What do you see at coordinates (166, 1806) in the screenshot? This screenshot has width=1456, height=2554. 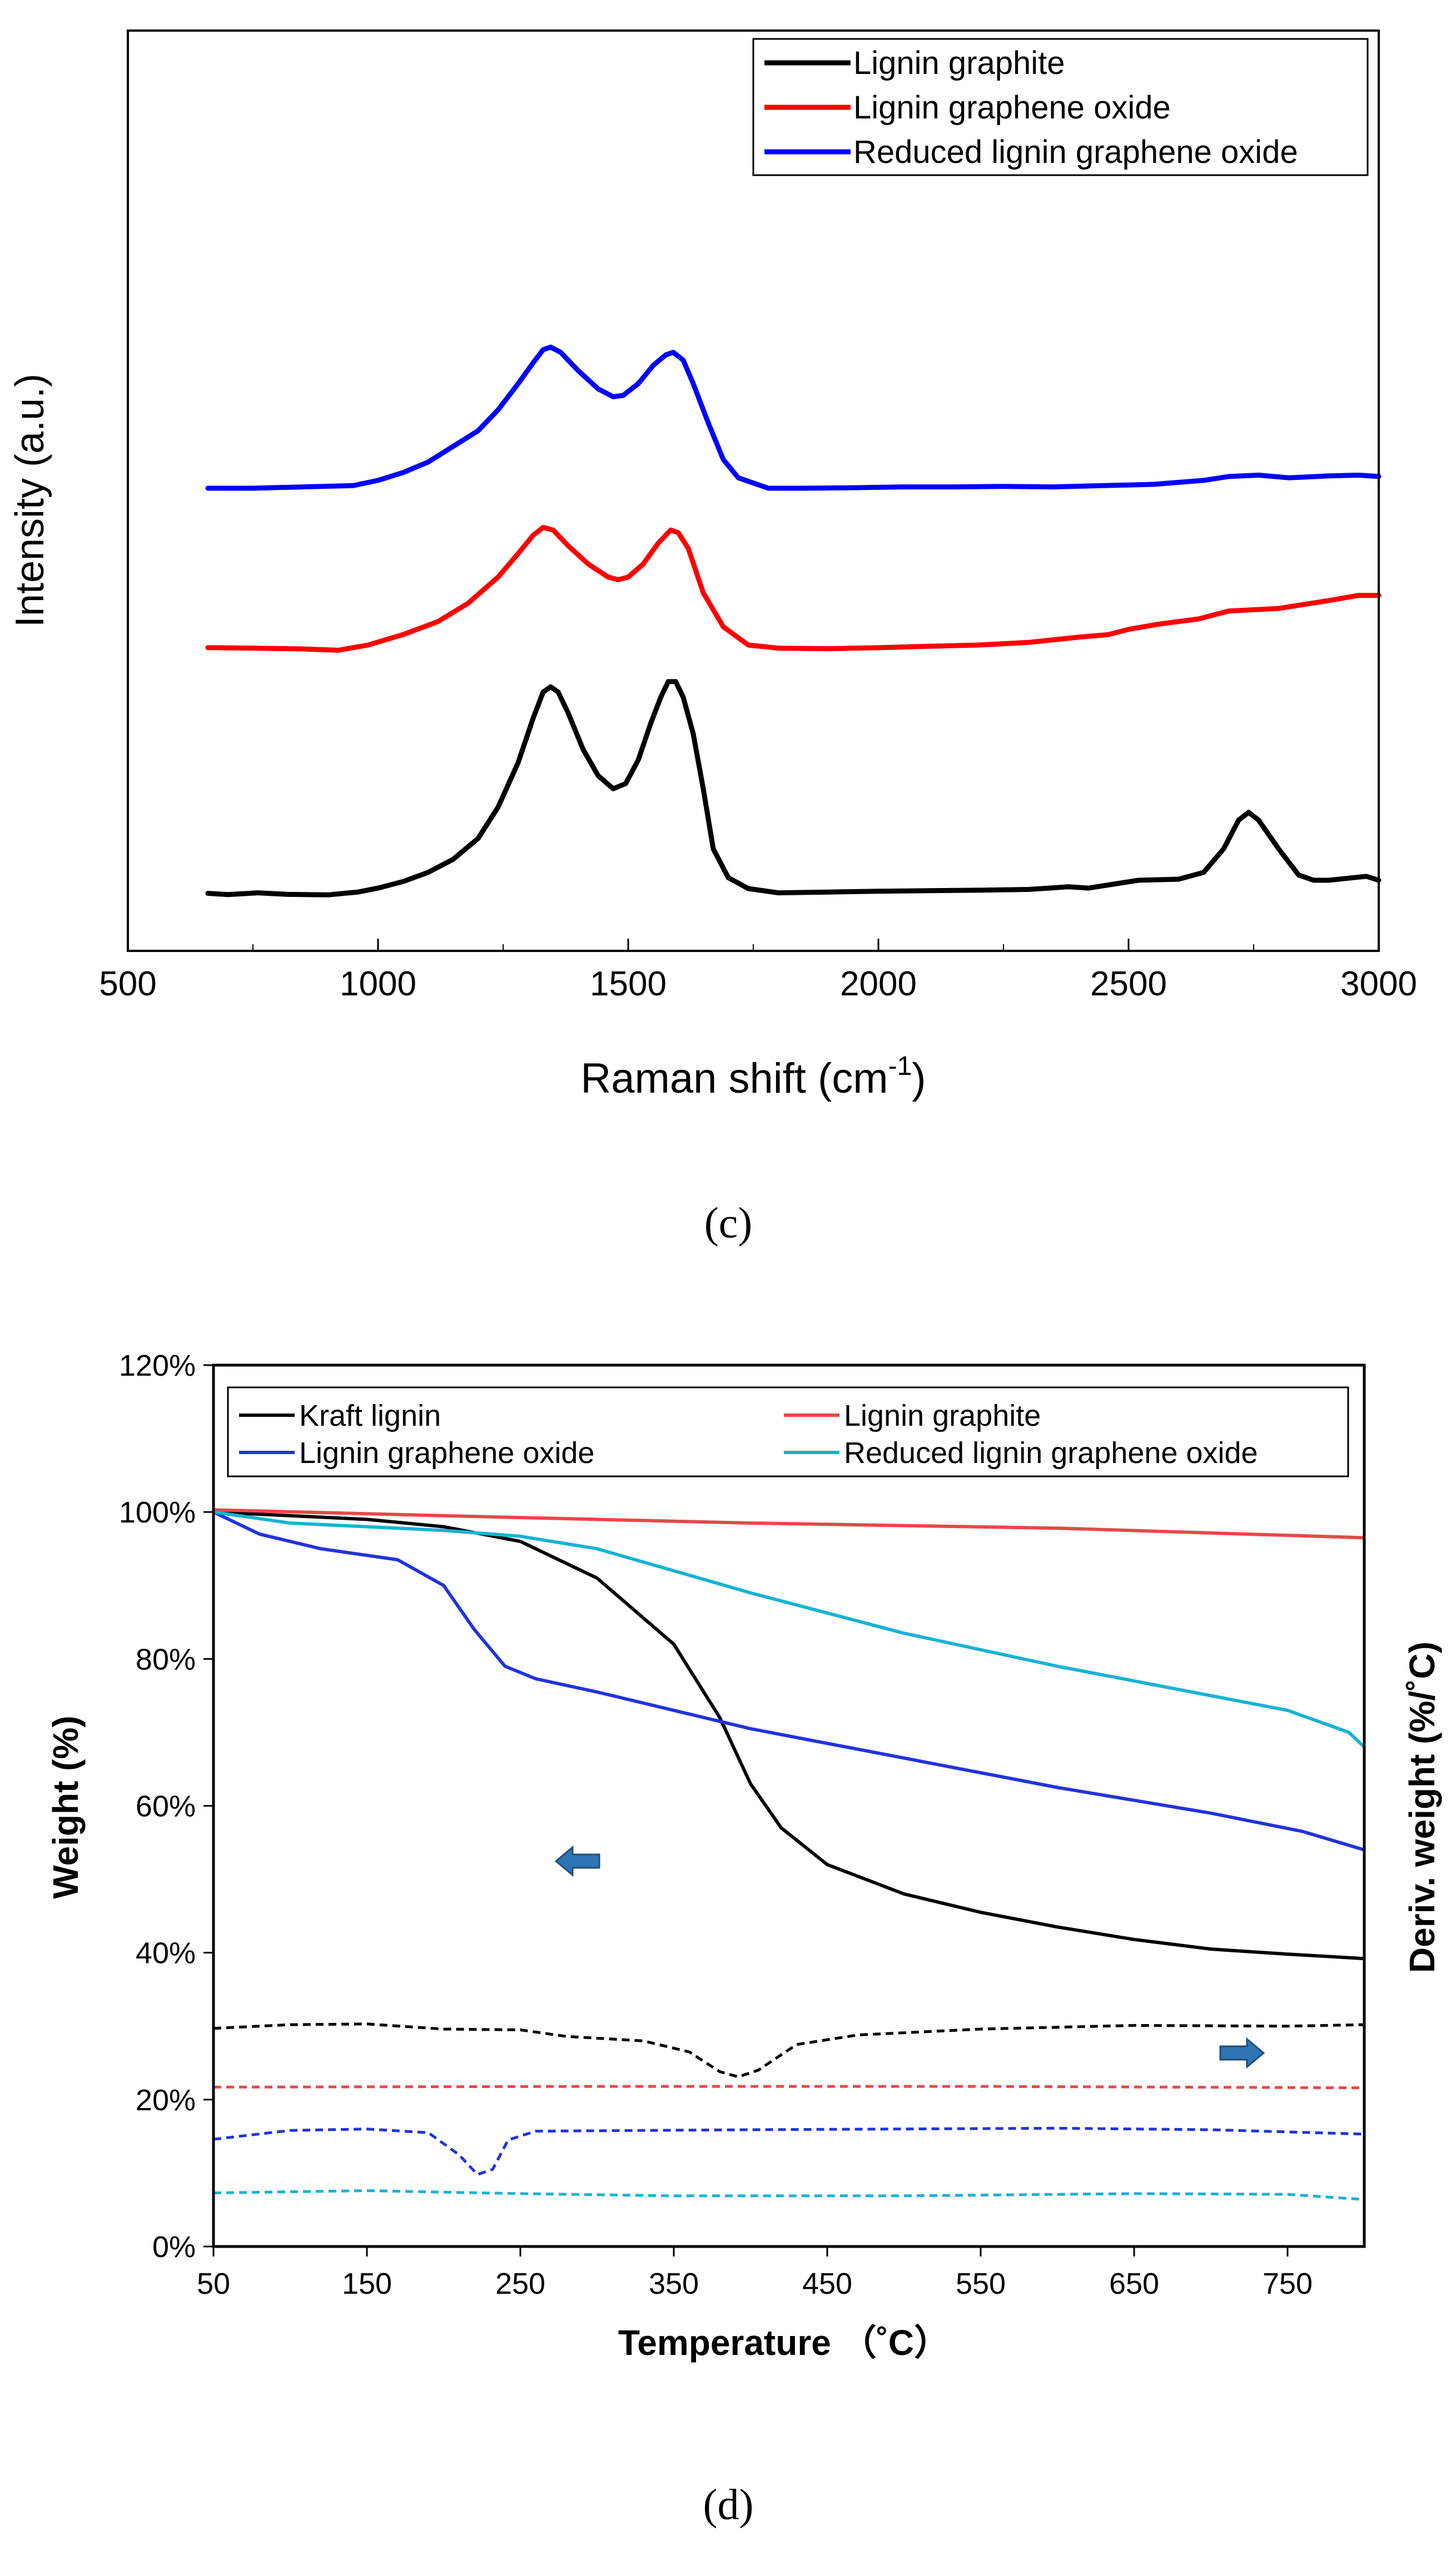 I see `tga-y-tick-label: 60%` at bounding box center [166, 1806].